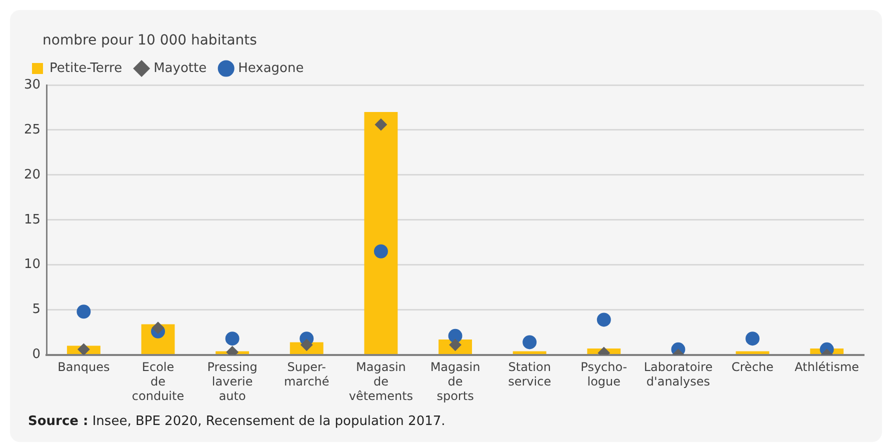  I want to click on y-tick-label: 30, so click(32, 84).